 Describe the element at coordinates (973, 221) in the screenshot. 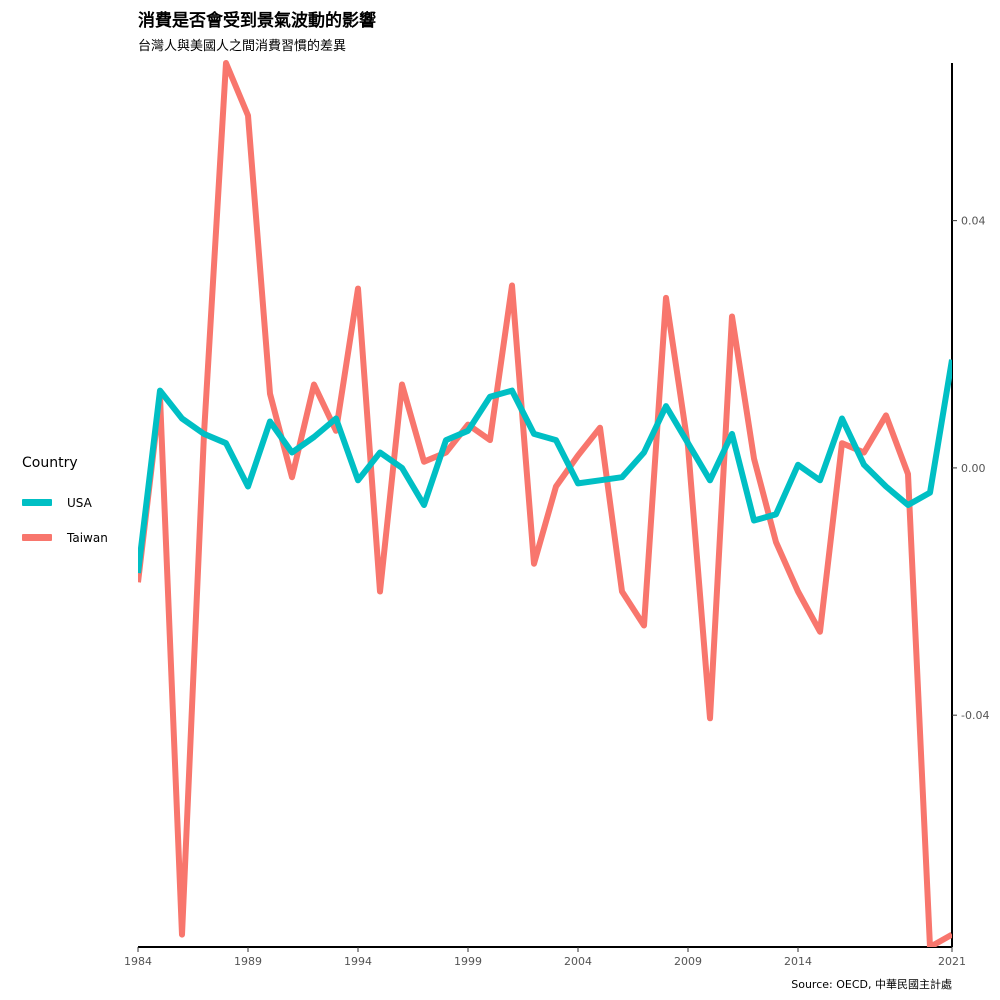

I see `y-tick-label: 0.04` at that location.